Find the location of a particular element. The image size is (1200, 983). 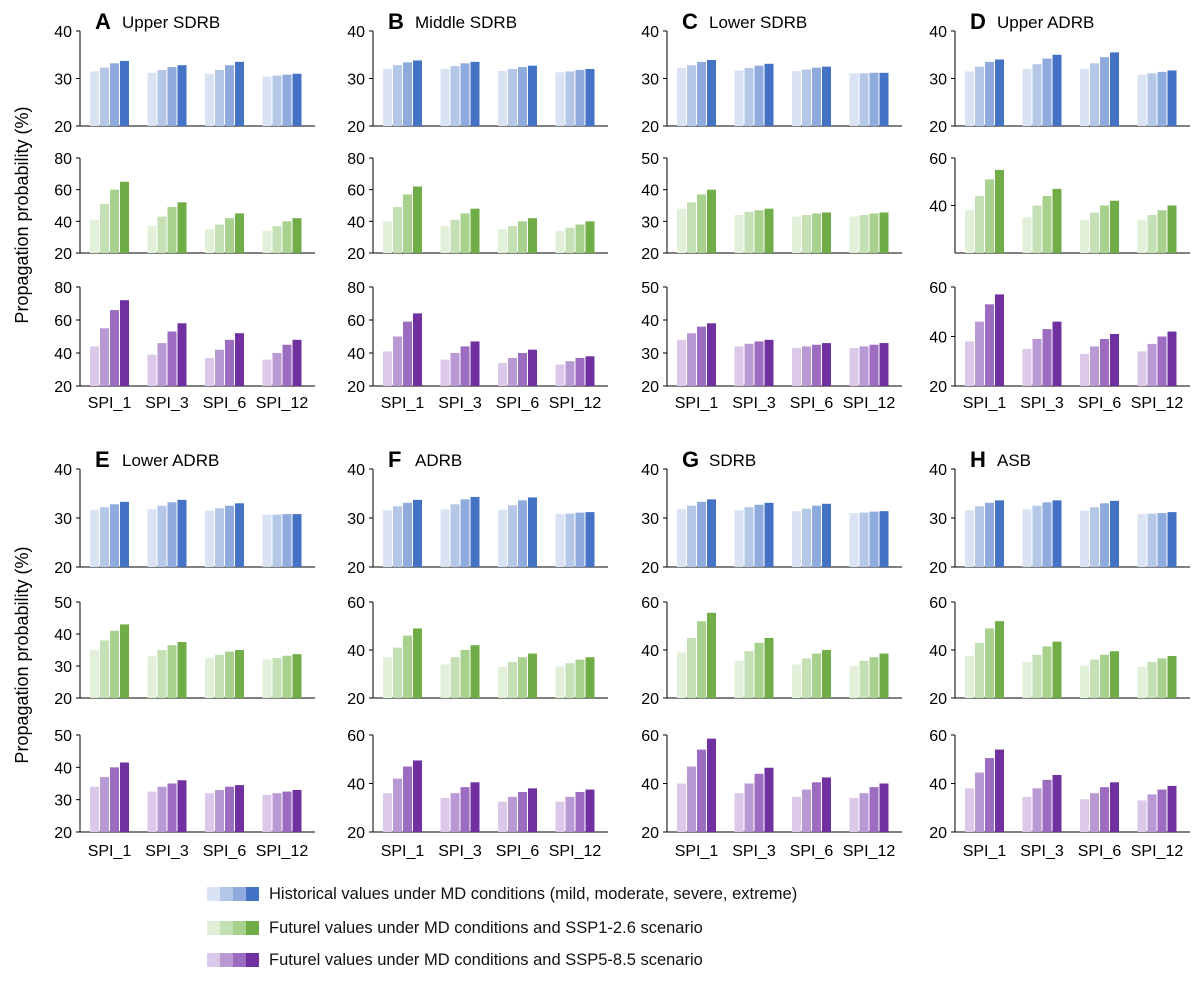

panel-b-ssp585-ytick-label-20: 20 is located at coordinates (356, 387).